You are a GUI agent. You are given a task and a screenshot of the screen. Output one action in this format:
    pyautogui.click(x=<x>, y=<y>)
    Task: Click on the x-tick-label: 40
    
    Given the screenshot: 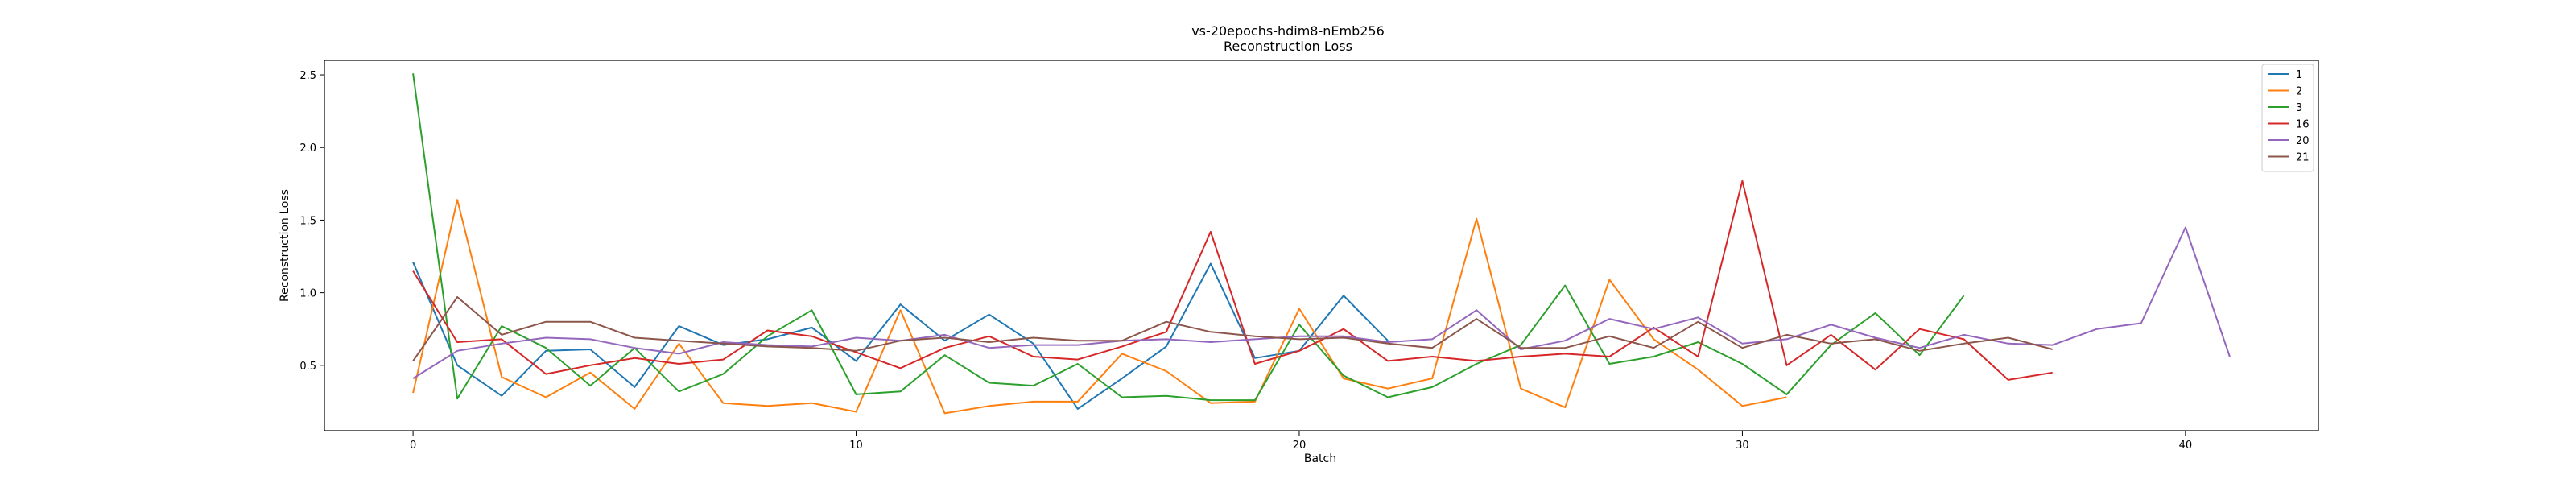 What is the action you would take?
    pyautogui.click(x=2186, y=446)
    